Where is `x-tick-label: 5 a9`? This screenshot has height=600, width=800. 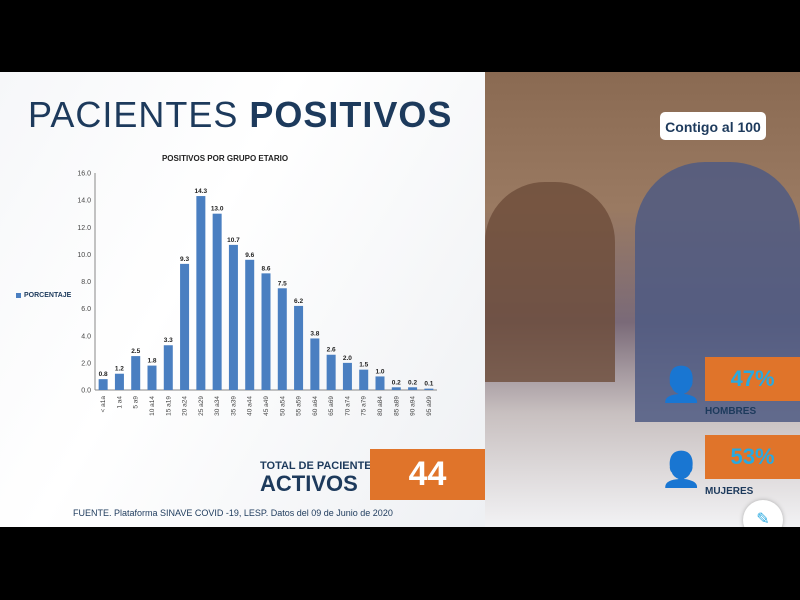 x-tick-label: 5 a9 is located at coordinates (136, 402).